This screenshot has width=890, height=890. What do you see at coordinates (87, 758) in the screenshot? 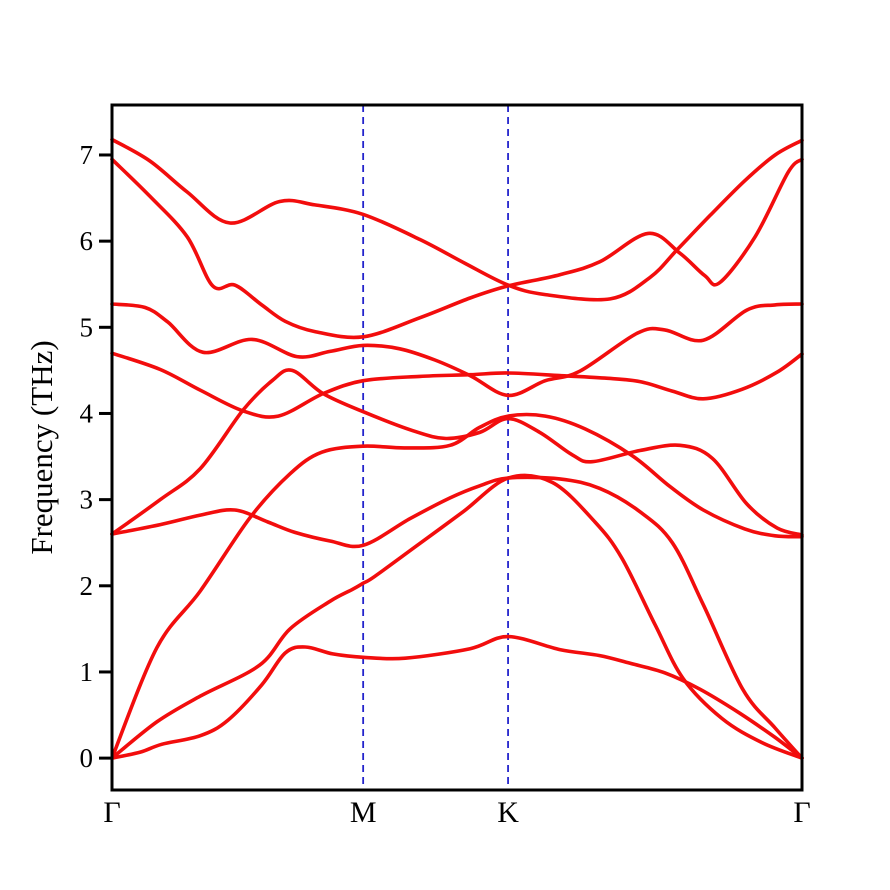
I see `y-tick-label-0: 0` at bounding box center [87, 758].